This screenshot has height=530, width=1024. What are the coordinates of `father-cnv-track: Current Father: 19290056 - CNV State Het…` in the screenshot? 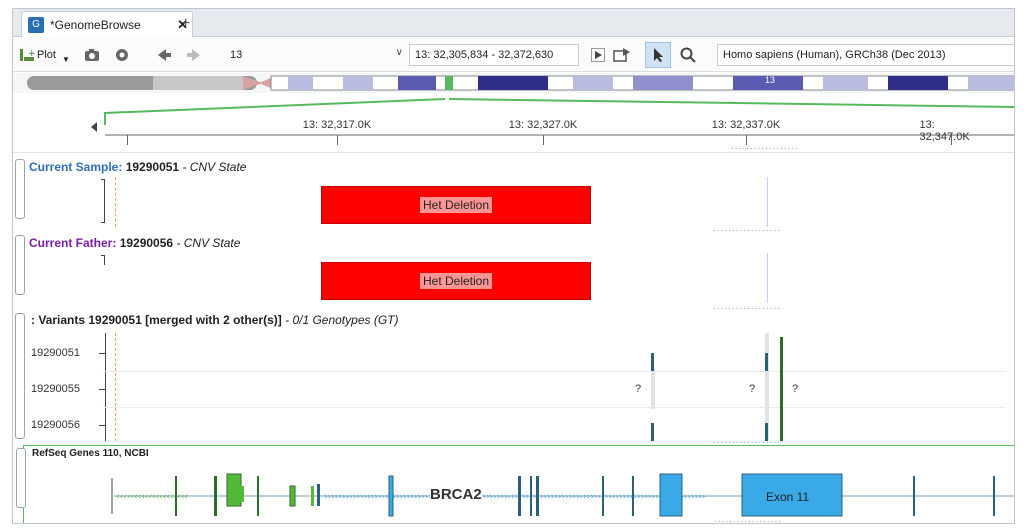 It's located at (513, 272).